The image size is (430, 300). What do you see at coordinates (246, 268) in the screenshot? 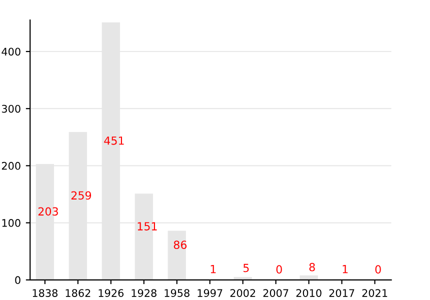
I see `data-label: 5` at bounding box center [246, 268].